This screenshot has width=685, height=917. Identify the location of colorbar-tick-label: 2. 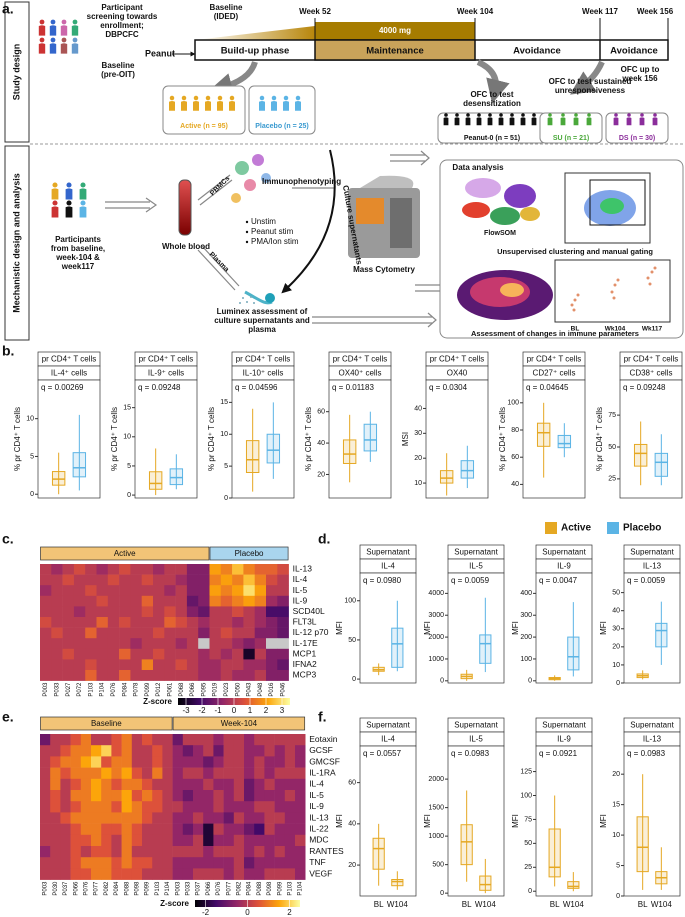
(266, 710).